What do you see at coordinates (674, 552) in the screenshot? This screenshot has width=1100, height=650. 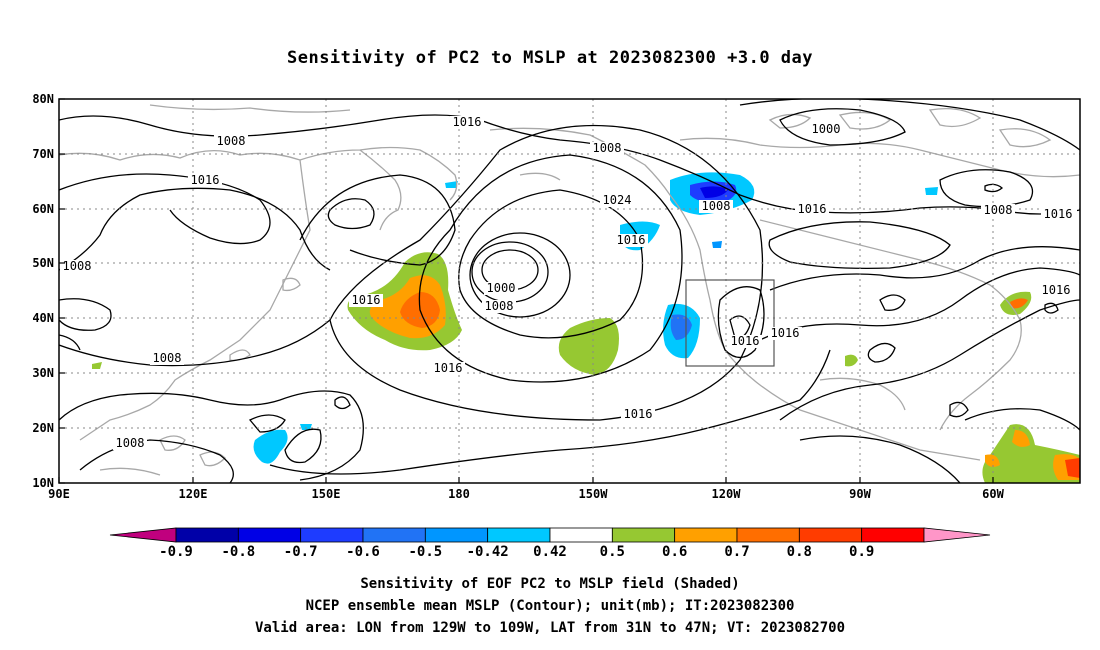 I see `colorbar-tick-label: 0.6` at bounding box center [674, 552].